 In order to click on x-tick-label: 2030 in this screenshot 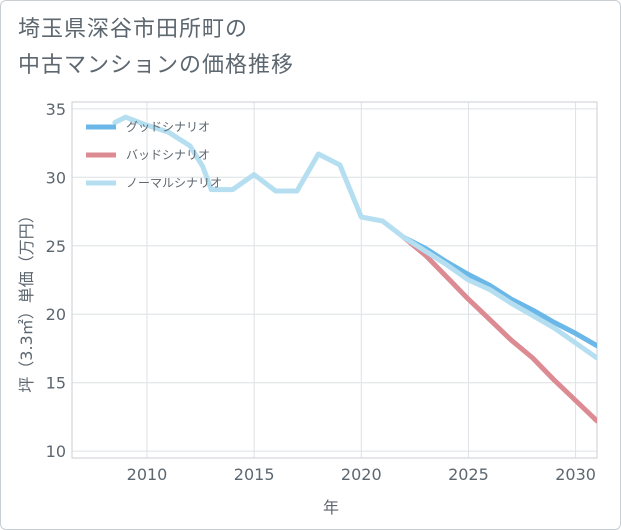, I will do `click(575, 474)`.